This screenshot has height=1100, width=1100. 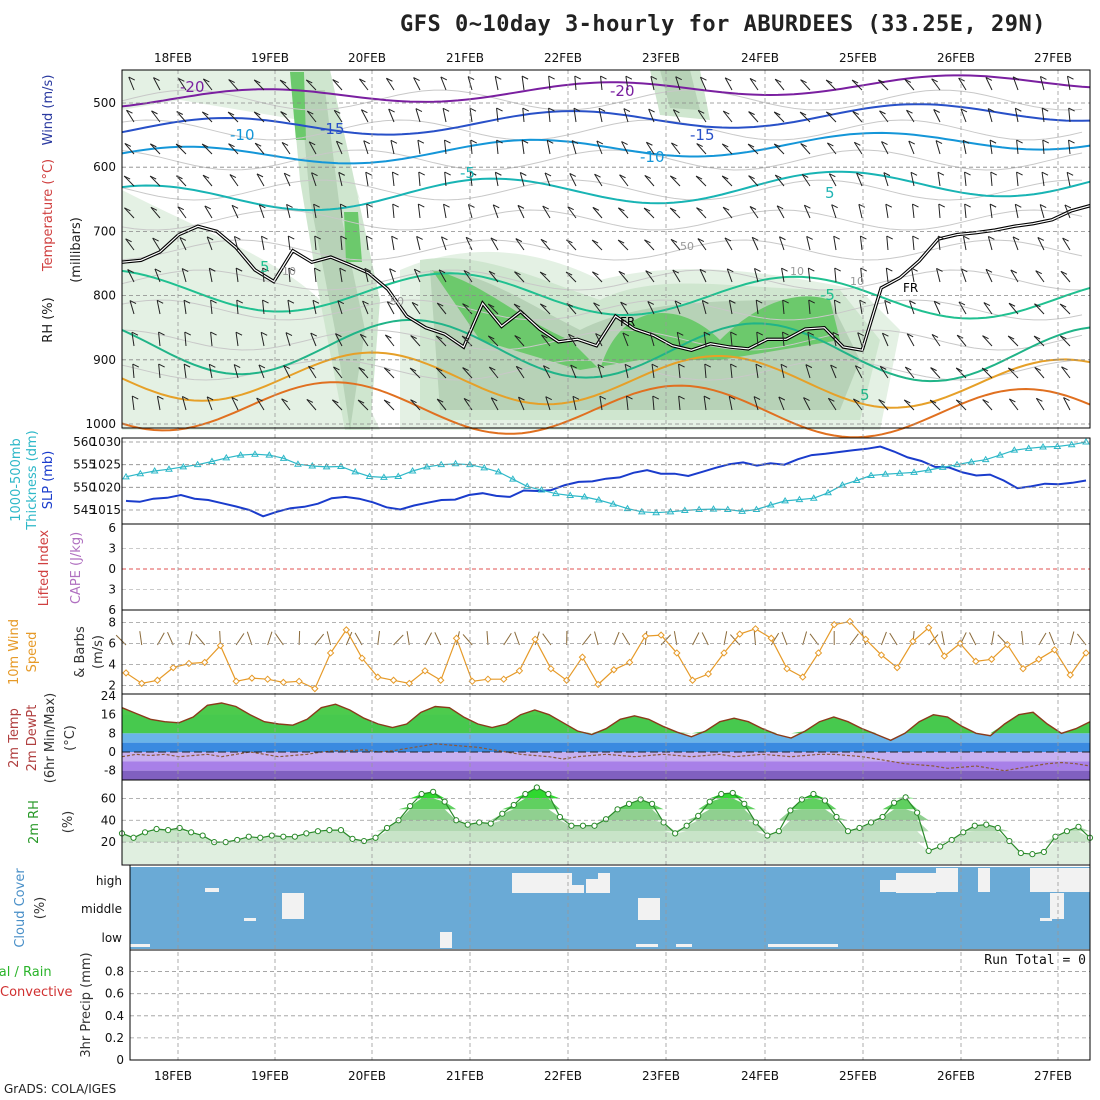 What do you see at coordinates (108, 696) in the screenshot?
I see `temperature-tick-label: 24` at bounding box center [108, 696].